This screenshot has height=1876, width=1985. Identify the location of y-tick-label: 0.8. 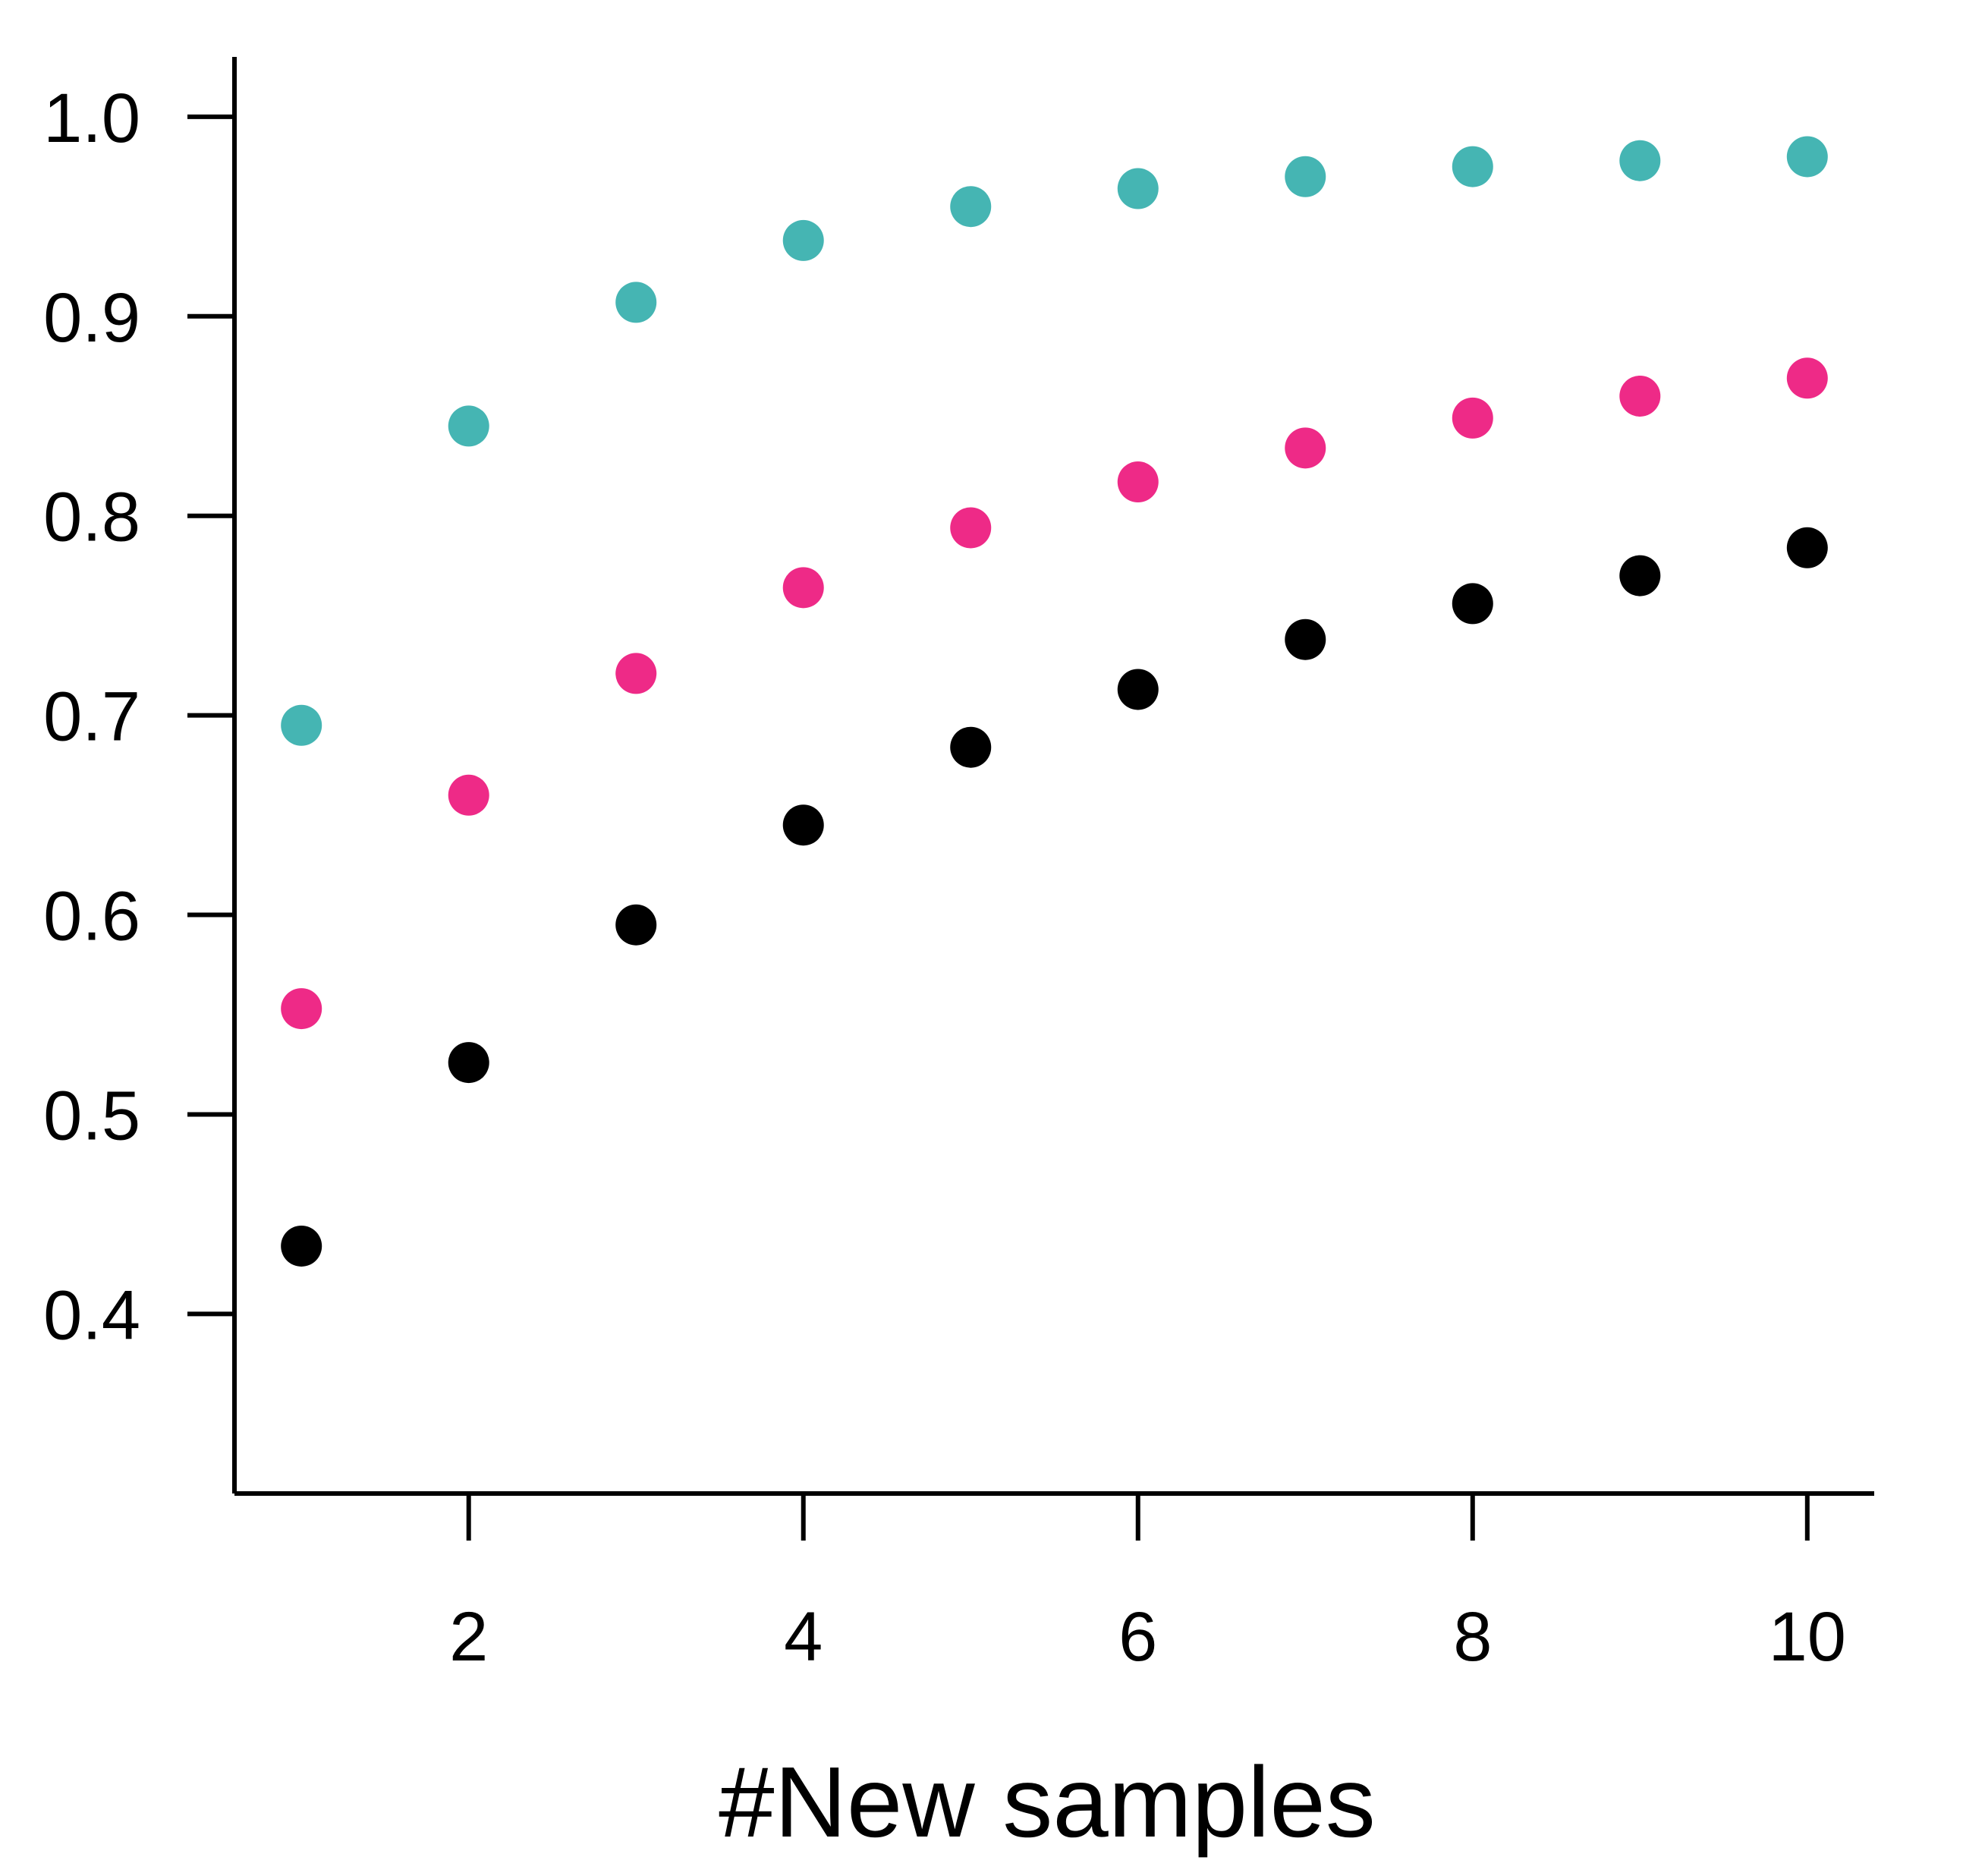
(91, 517).